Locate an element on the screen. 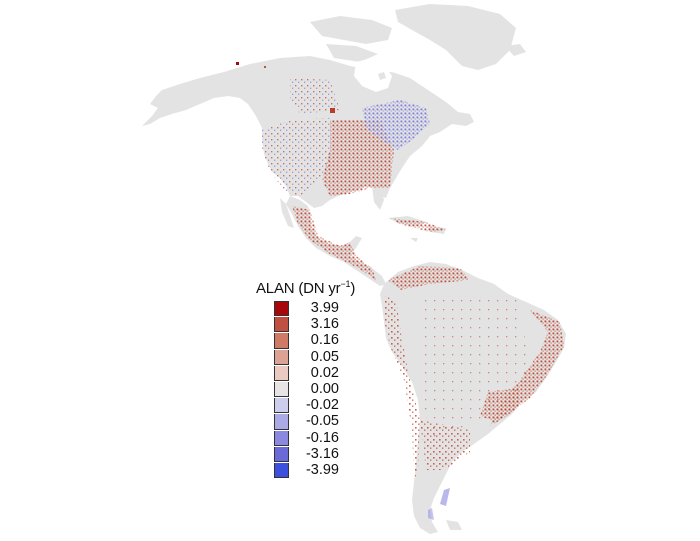 This screenshot has height=541, width=700. legend-title-main: ALAN (DN yr is located at coordinates (298, 288).